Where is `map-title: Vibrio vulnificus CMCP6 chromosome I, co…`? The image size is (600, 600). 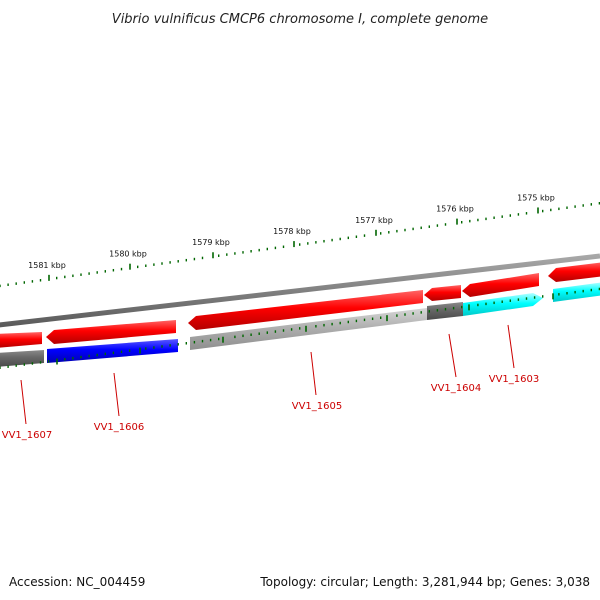 map-title: Vibrio vulnificus CMCP6 chromosome I, co… is located at coordinates (300, 19).